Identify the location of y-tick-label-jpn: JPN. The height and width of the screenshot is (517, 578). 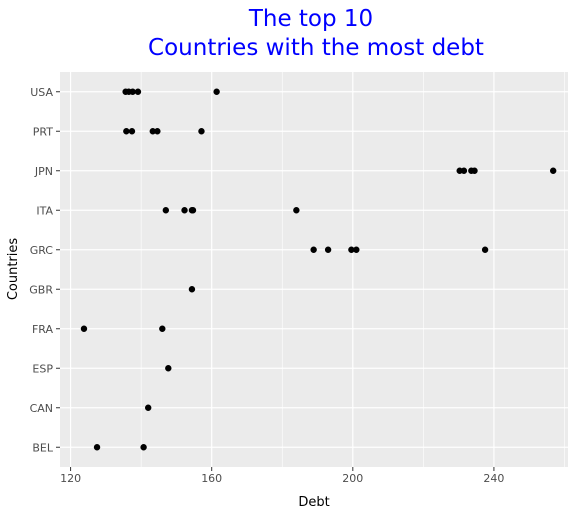
(43, 171).